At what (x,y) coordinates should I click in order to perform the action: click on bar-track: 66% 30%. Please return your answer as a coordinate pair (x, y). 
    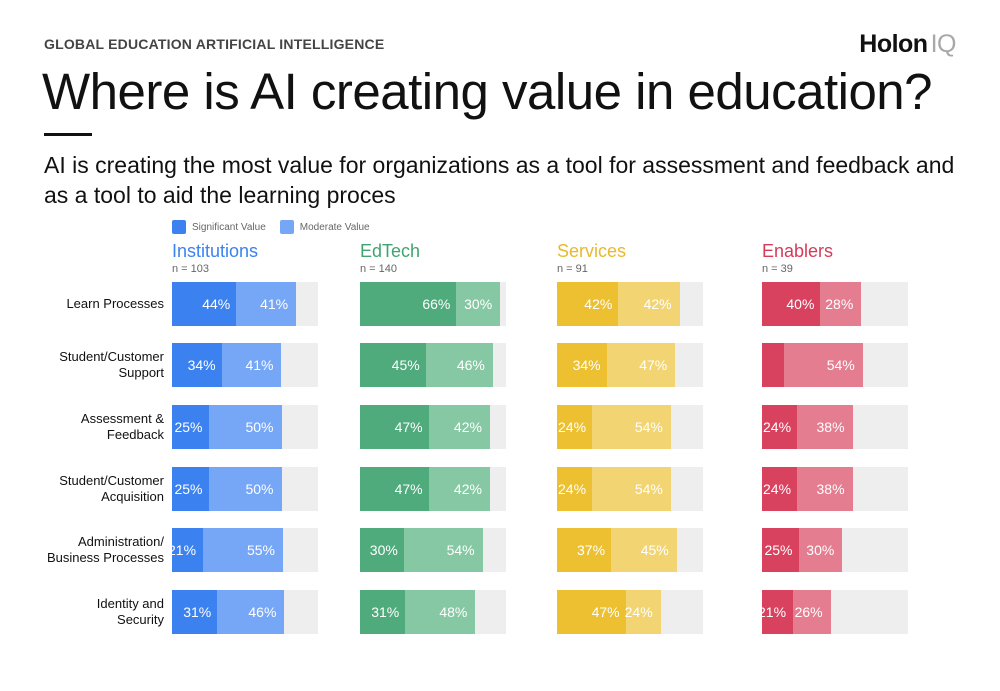
    Looking at the image, I should click on (433, 304).